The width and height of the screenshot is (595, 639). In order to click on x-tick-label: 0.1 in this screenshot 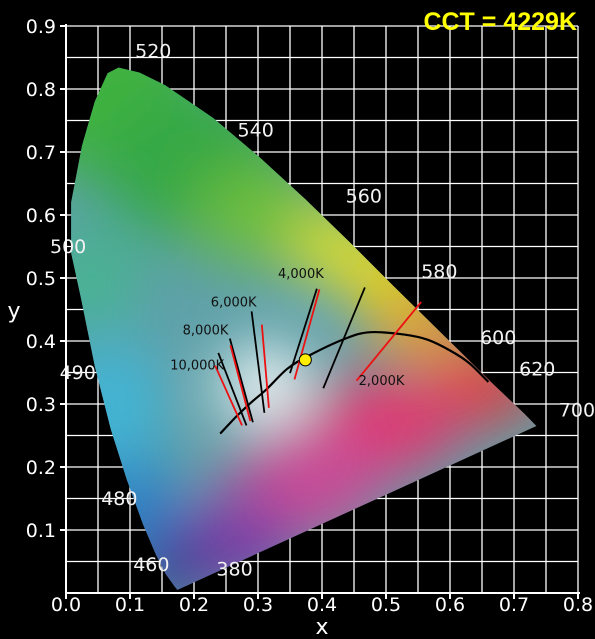, I will do `click(130, 605)`.